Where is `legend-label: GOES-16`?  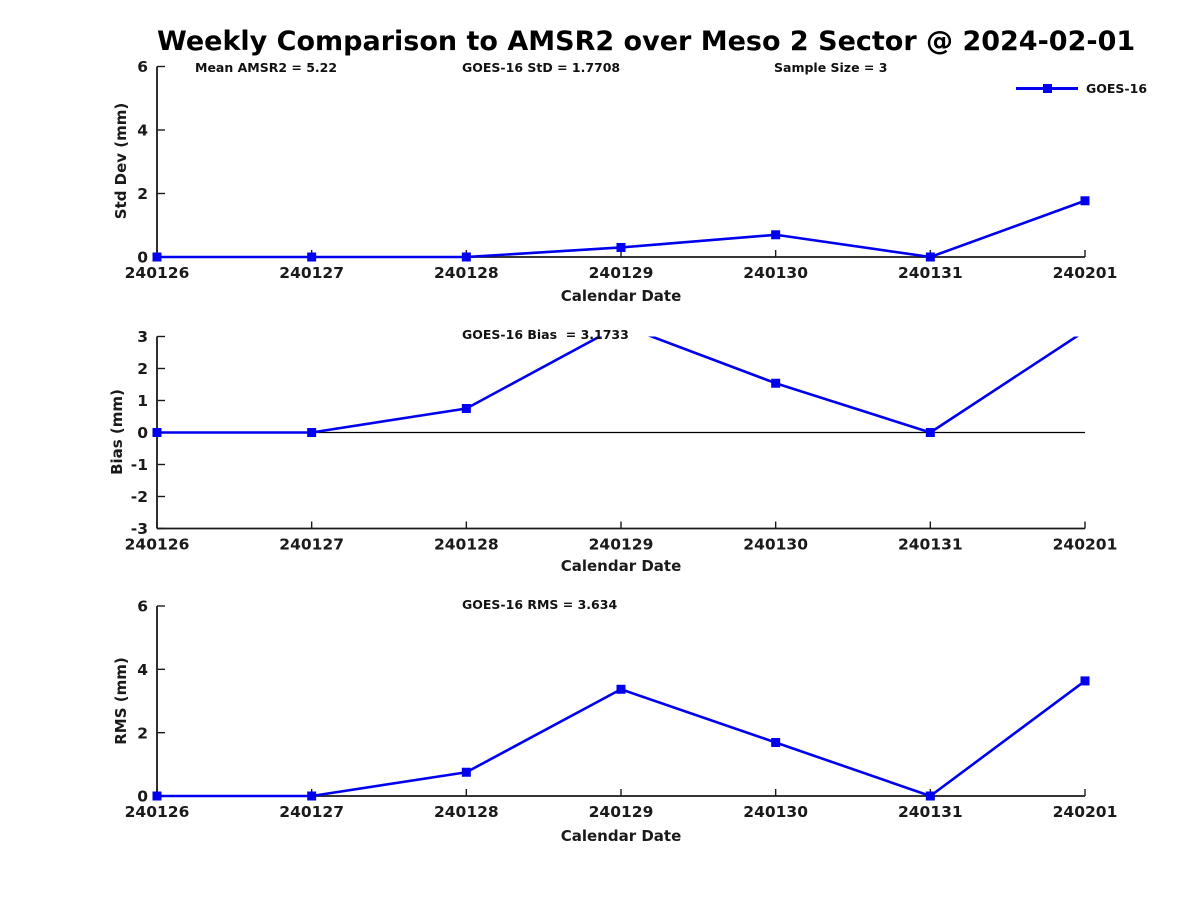 legend-label: GOES-16 is located at coordinates (1117, 88).